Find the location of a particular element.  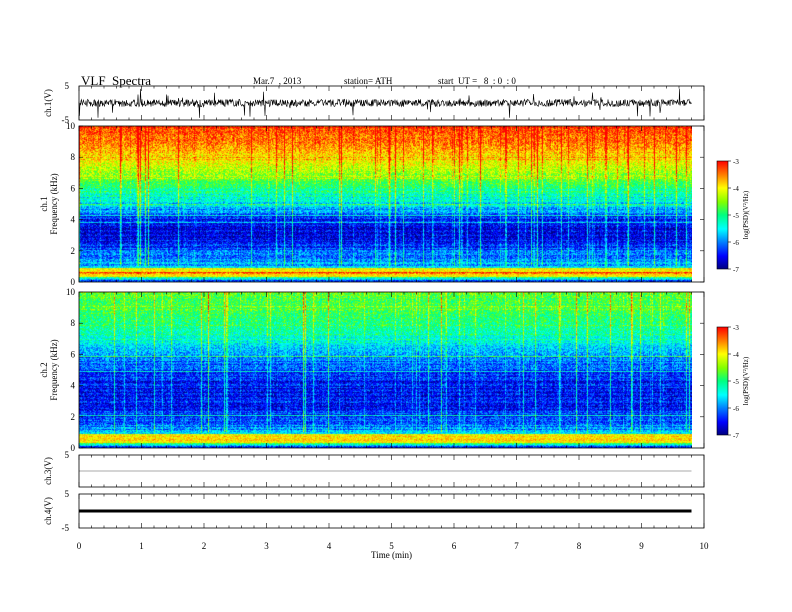

x-tick-label: 7 is located at coordinates (516, 546).